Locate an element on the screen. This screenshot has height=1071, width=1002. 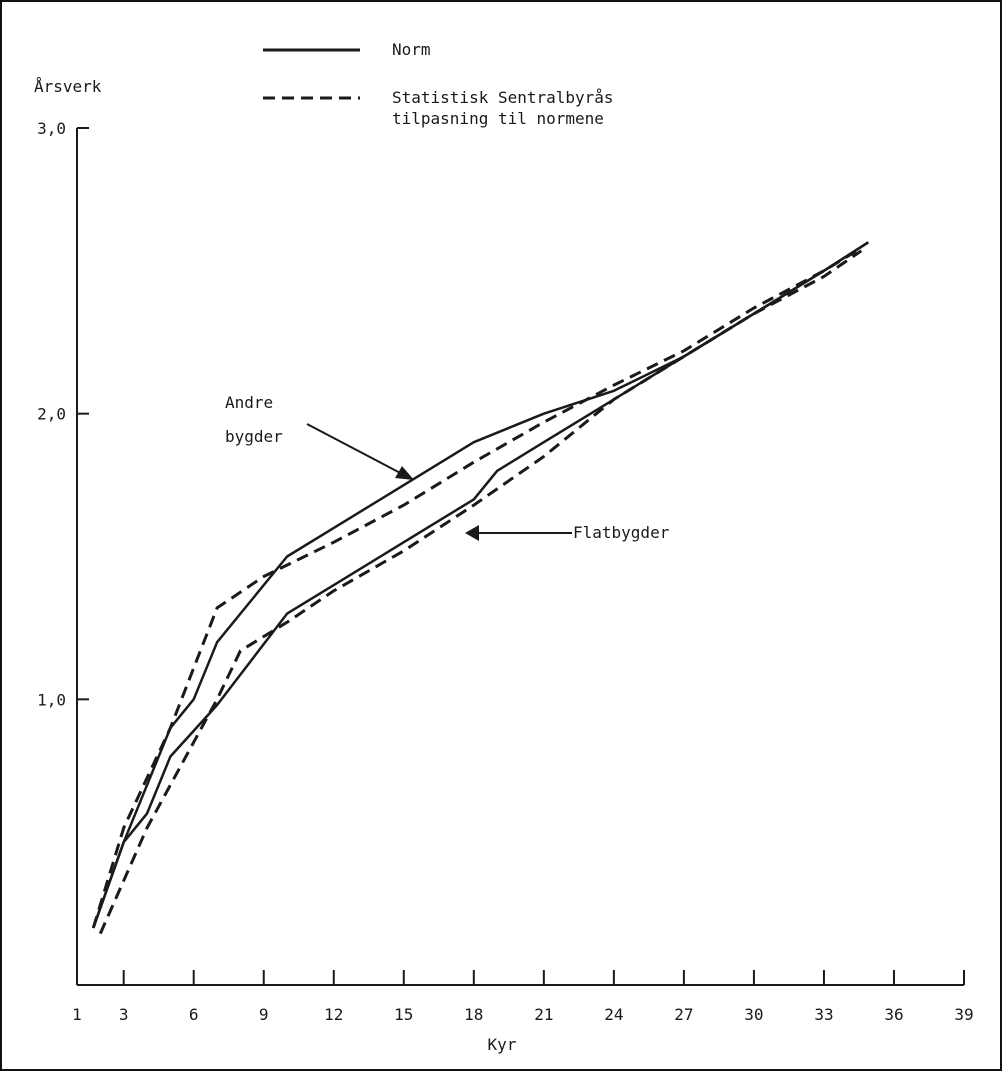
annotation-flatbygder: Flatbygder is located at coordinates (567, 532).